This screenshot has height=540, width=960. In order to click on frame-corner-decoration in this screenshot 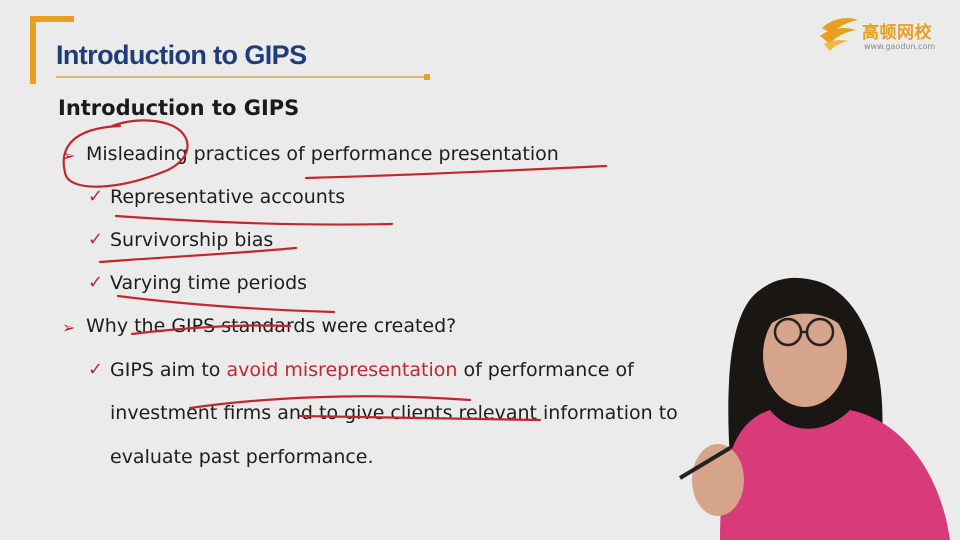, I will do `click(52, 50)`.